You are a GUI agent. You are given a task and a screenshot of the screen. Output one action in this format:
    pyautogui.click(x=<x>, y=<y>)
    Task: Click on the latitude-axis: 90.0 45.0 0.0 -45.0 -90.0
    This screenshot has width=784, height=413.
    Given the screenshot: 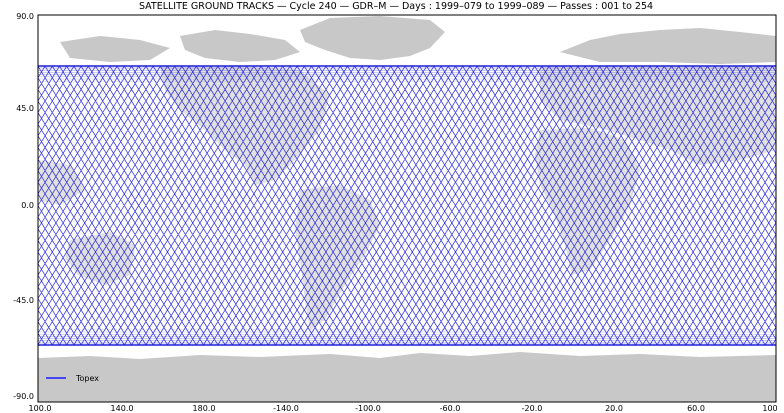 What is the action you would take?
    pyautogui.click(x=23, y=206)
    